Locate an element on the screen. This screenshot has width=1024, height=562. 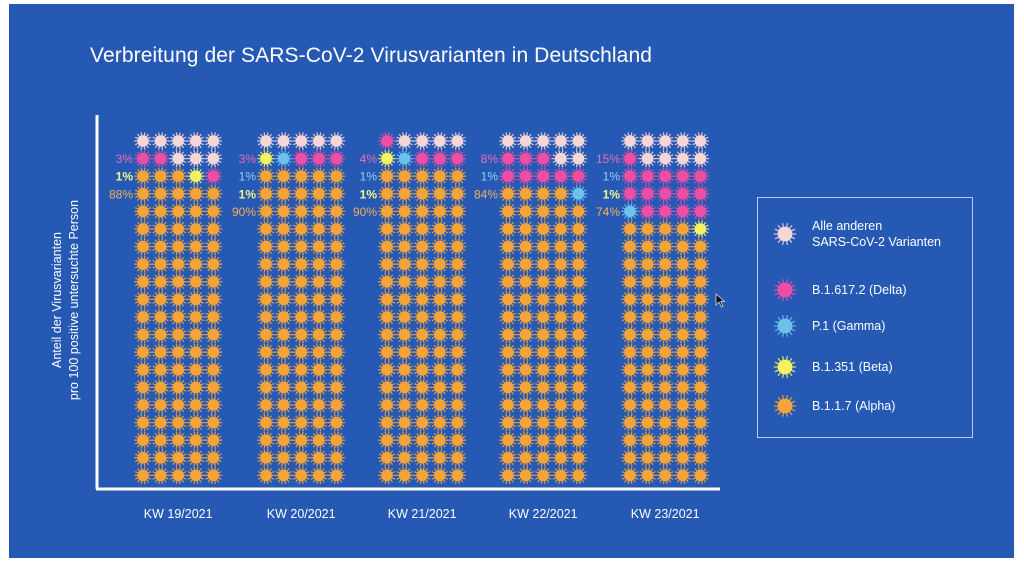
virus-cell-beta is located at coordinates (700, 229).